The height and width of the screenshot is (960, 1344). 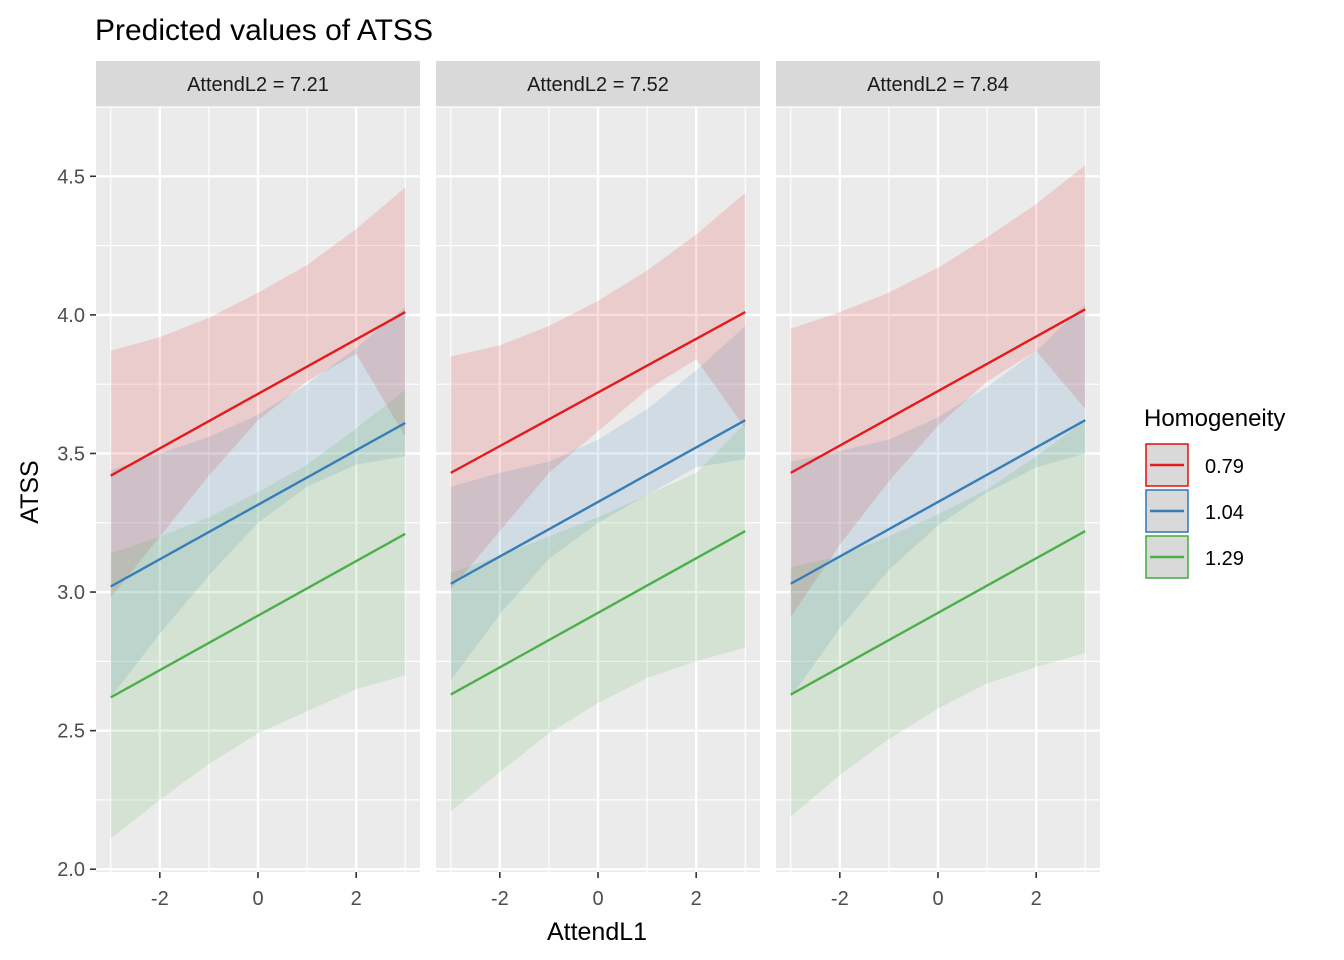 I want to click on facet-strip-label: AttendL2 = 7.52, so click(x=598, y=85).